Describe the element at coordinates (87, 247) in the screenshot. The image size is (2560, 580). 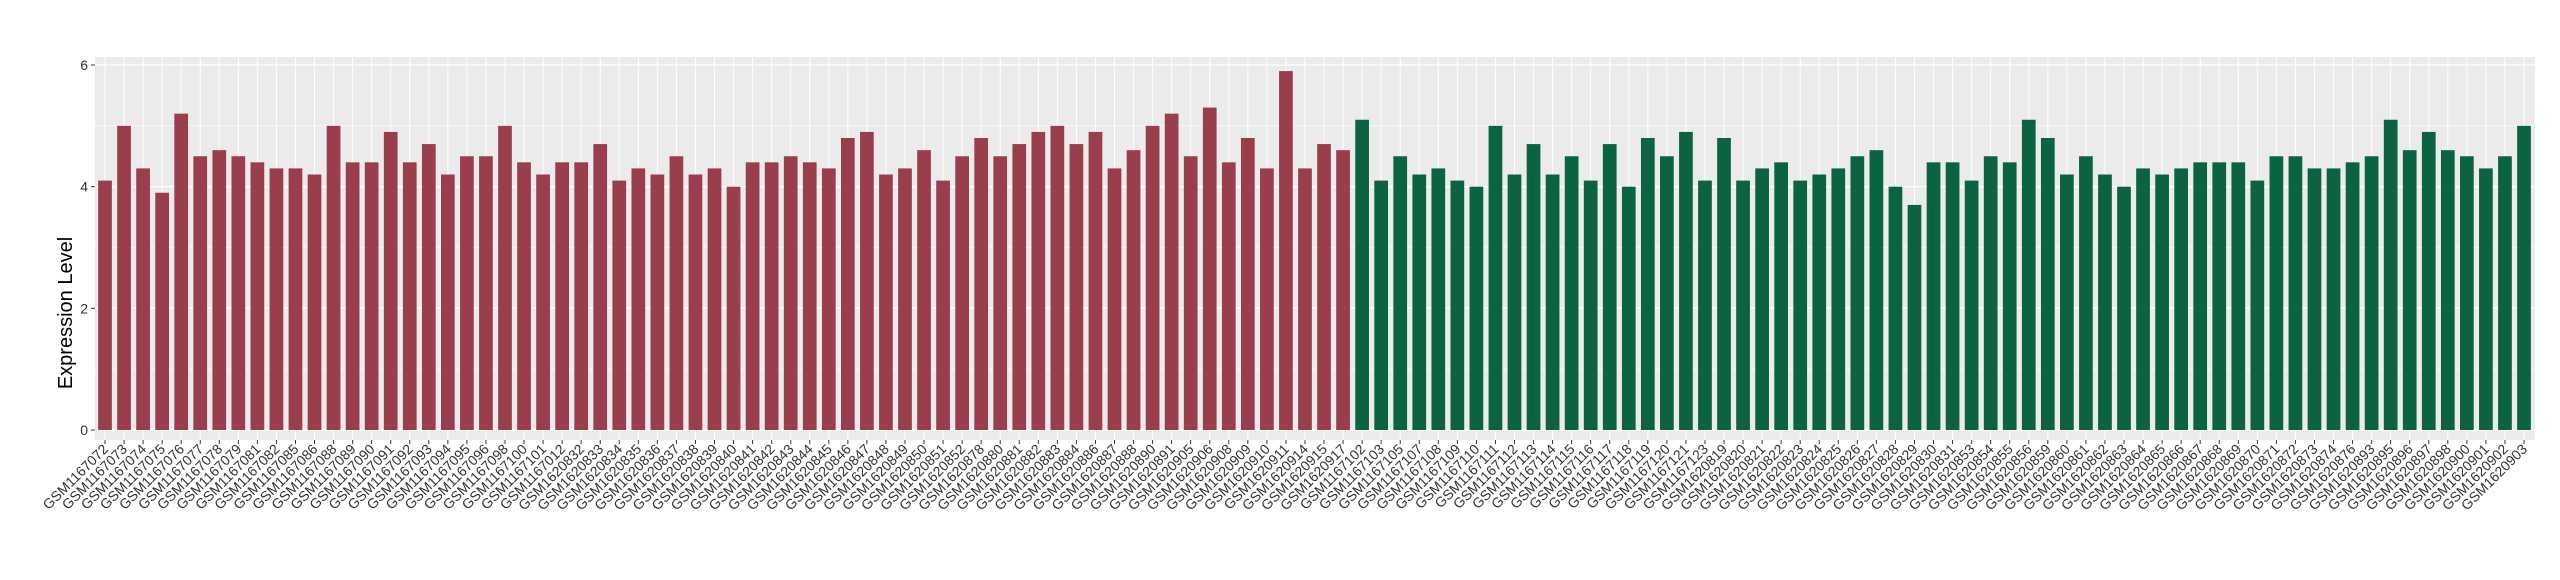
I see `y-axis: 0 2 4 6` at that location.